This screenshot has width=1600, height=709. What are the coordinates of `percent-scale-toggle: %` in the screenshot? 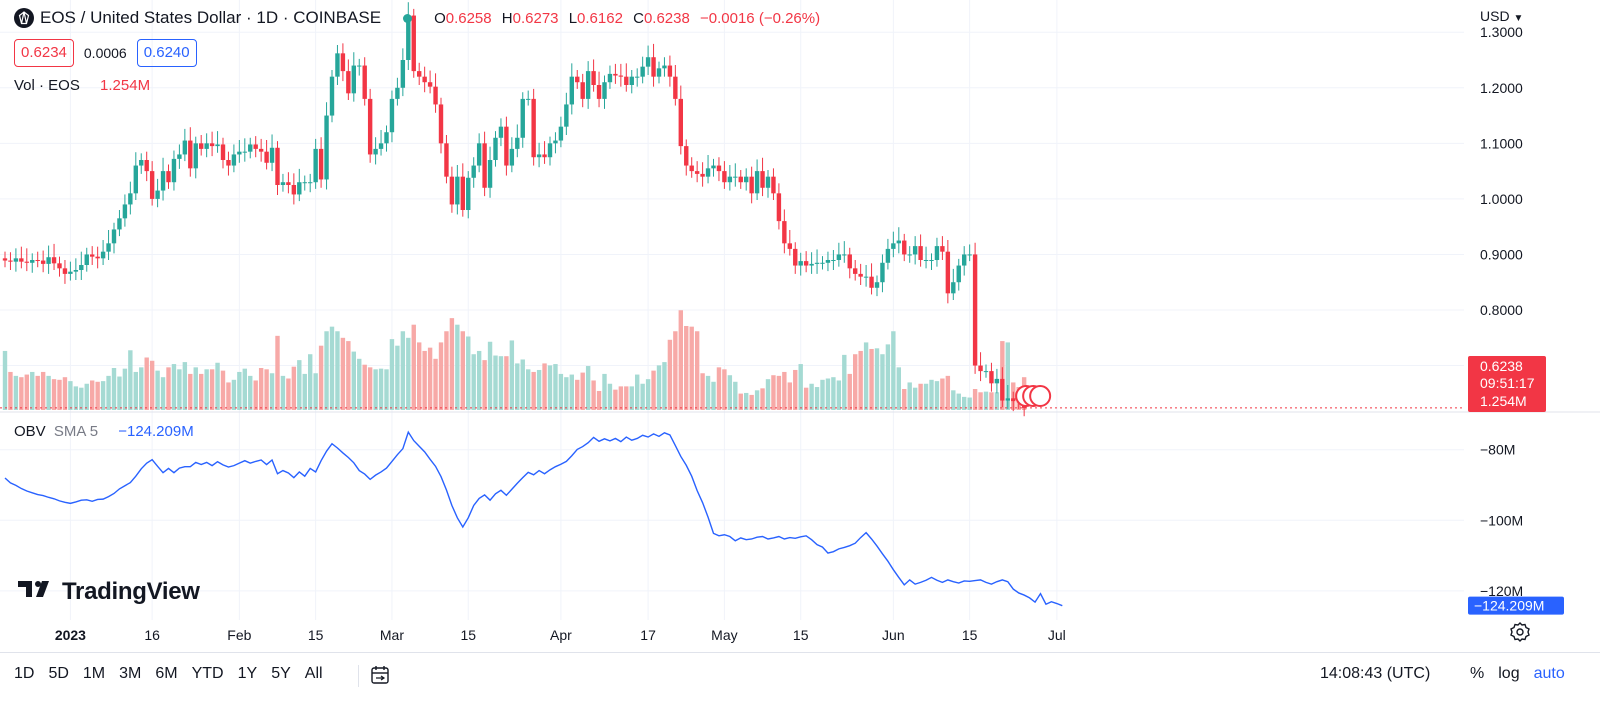 It's located at (1477, 673).